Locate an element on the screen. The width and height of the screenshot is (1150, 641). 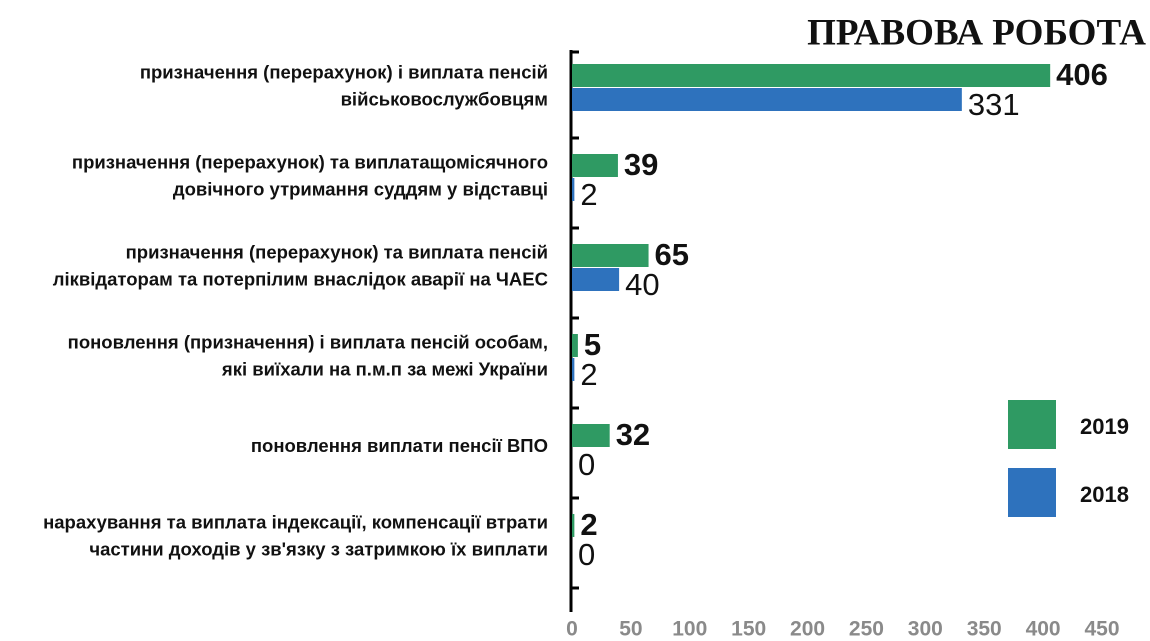
x-tick-label: 100 is located at coordinates (689, 629).